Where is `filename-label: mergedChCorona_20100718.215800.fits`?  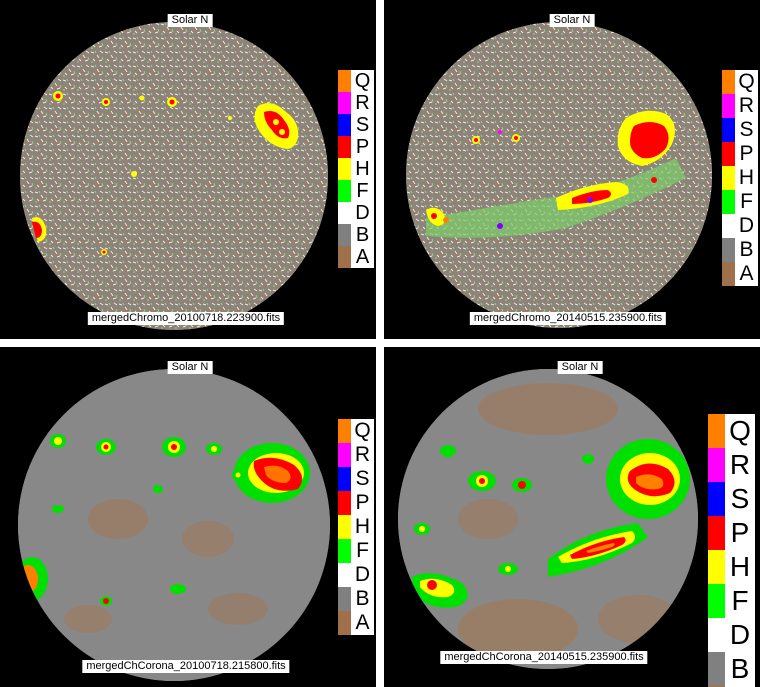
filename-label: mergedChCorona_20100718.215800.fits is located at coordinates (186, 666).